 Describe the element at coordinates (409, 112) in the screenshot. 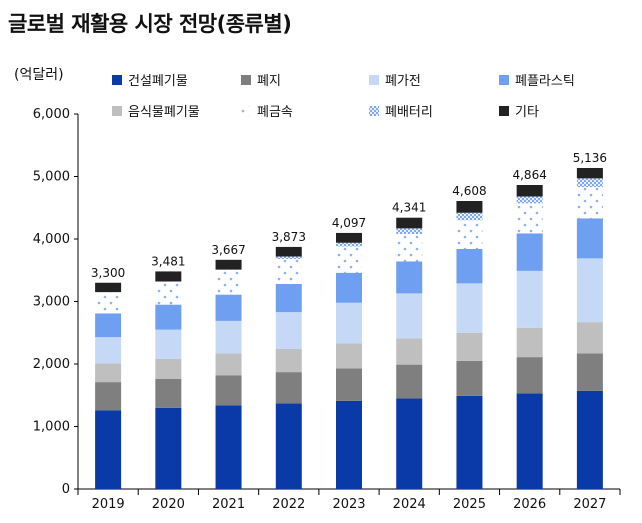

I see `legend-label: 폐배터리` at that location.